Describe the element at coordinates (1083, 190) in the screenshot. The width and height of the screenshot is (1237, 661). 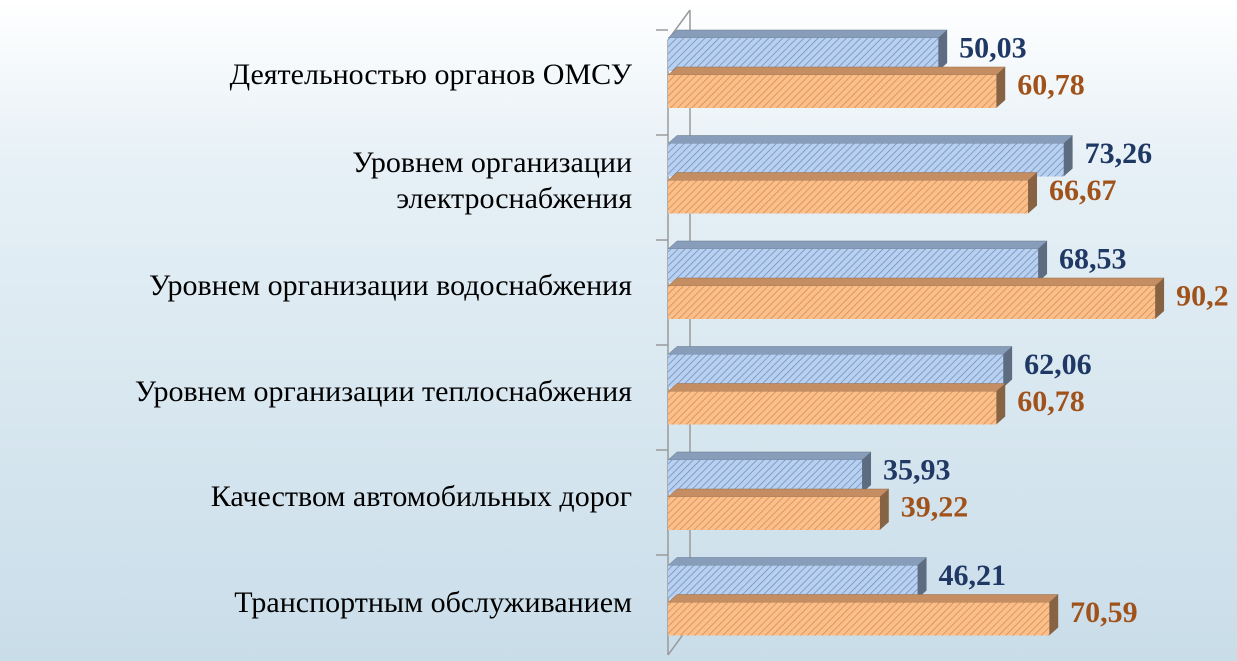
I see `data-label: 66,67` at that location.